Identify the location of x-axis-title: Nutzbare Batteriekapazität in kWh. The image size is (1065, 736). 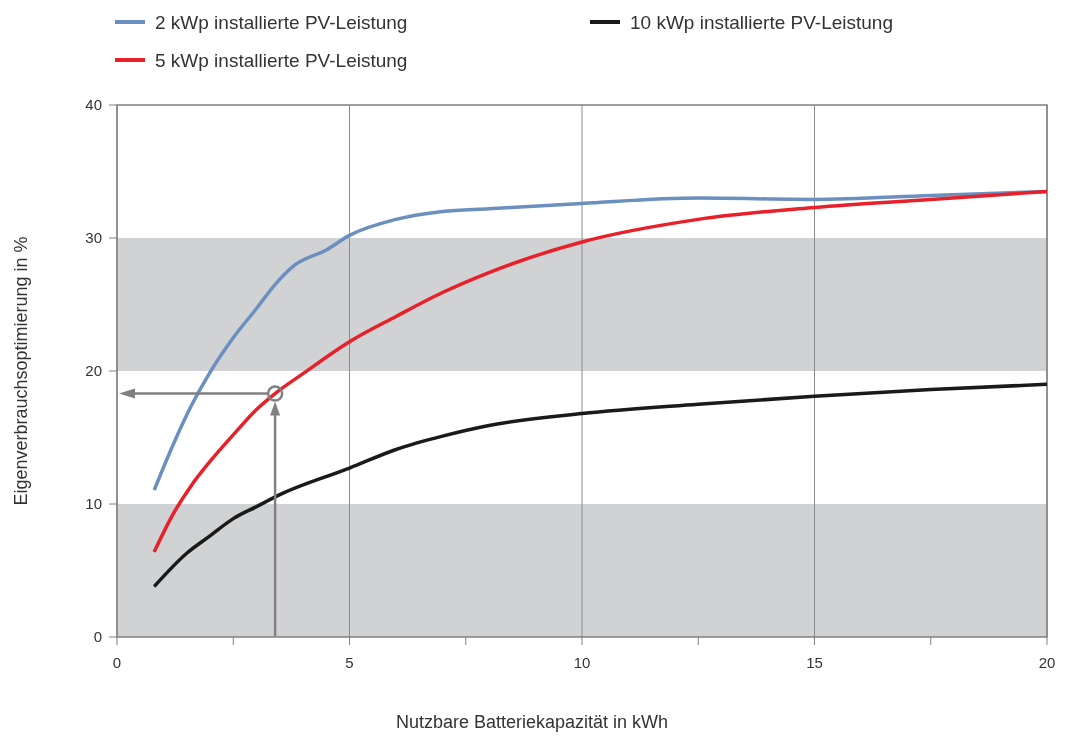
(532, 722).